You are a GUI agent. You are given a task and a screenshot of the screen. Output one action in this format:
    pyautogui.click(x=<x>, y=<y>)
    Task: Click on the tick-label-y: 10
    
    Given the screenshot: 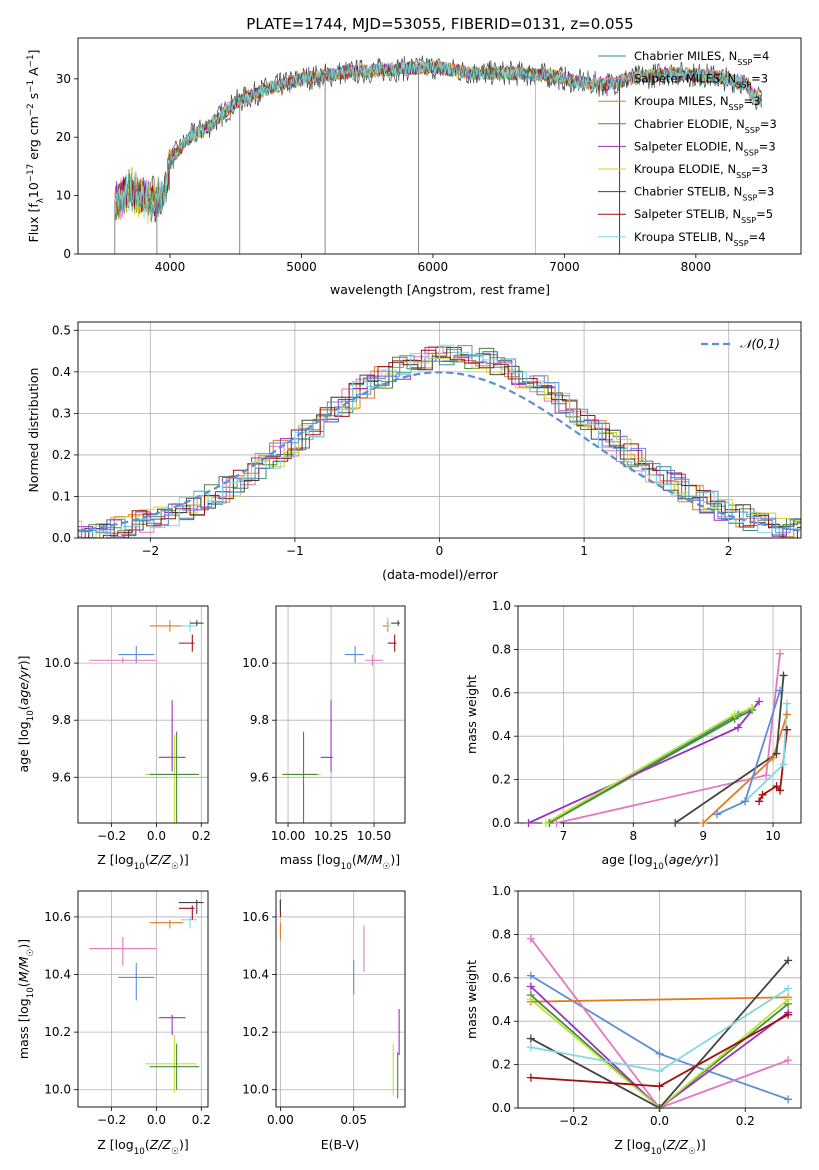 What is the action you would take?
    pyautogui.click(x=63, y=196)
    